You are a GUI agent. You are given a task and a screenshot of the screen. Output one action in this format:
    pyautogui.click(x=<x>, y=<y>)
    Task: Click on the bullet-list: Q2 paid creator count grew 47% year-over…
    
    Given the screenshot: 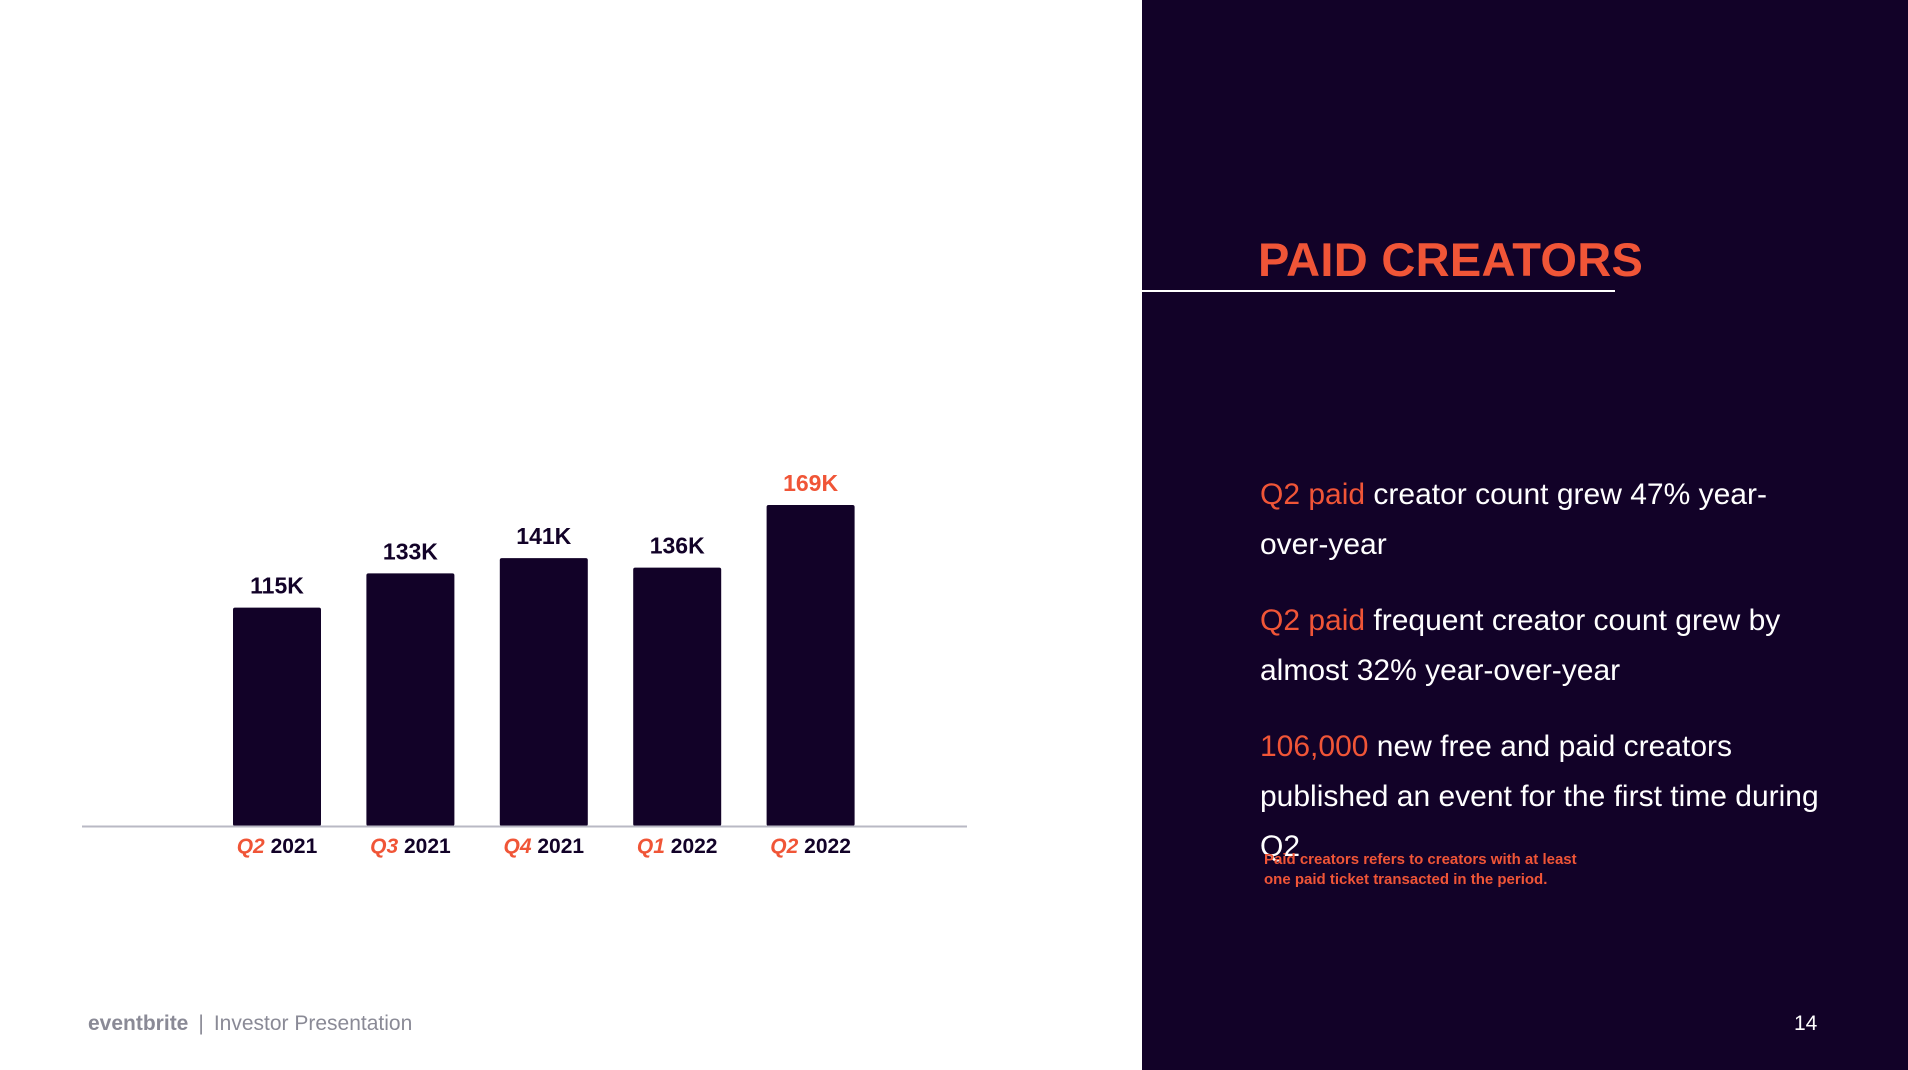 What is the action you would take?
    pyautogui.click(x=1540, y=684)
    